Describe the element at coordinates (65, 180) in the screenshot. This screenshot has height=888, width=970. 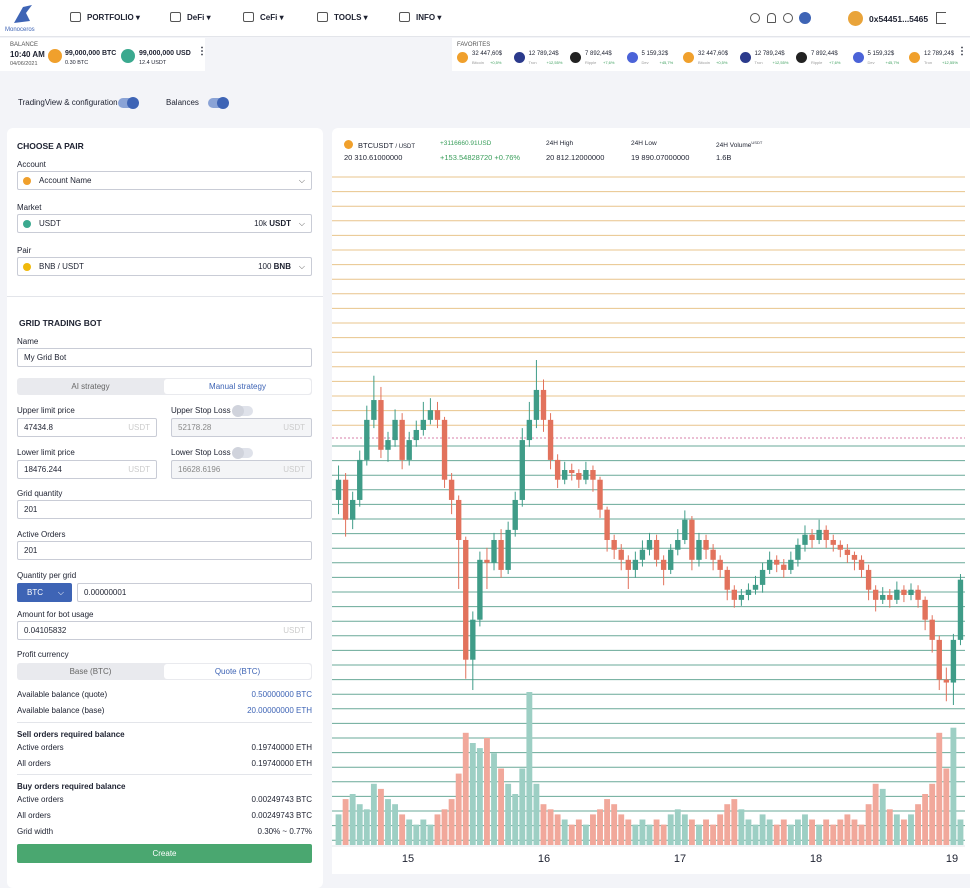
I see `value: Account Name` at that location.